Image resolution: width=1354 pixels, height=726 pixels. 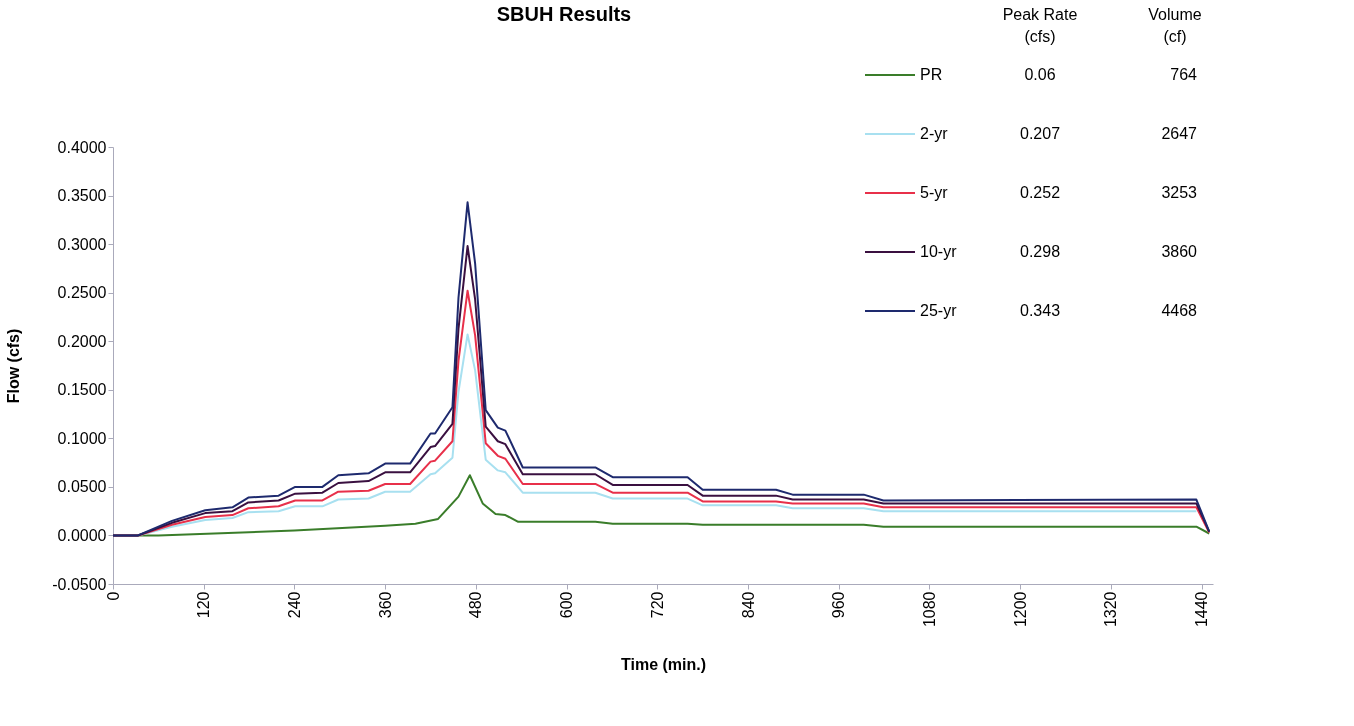 I want to click on x-tick-label: 360, so click(x=385, y=605).